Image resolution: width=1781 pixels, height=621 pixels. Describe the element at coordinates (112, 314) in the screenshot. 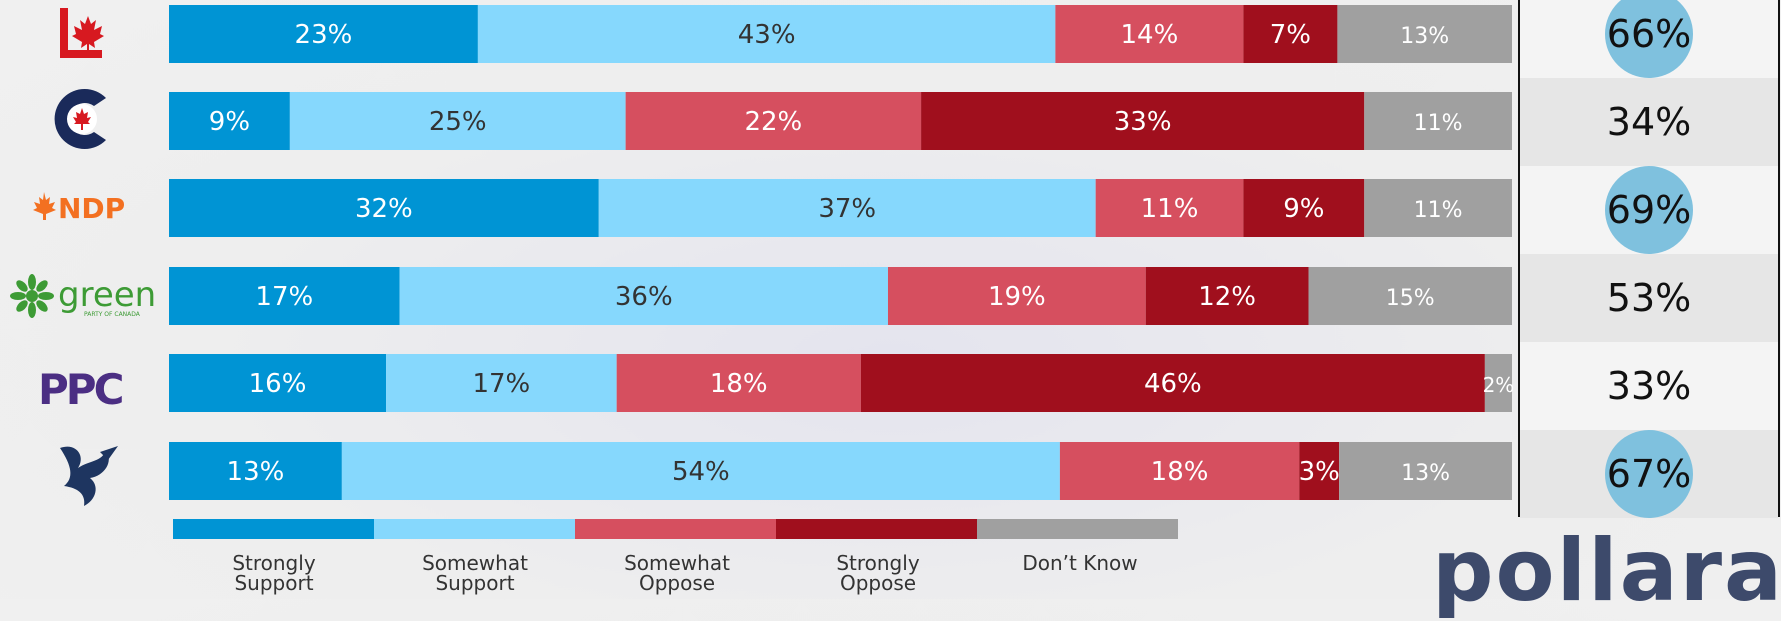

I see `green-logo-subtext: PARTY OF CANADA` at that location.